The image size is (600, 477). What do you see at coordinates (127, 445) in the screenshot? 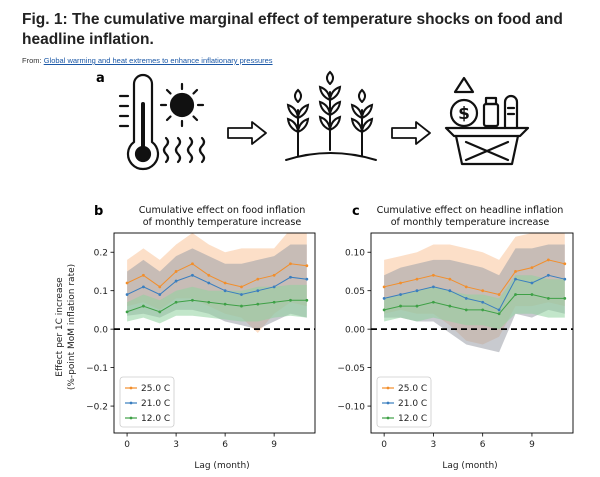
I see `x-tick-label-b-0: 0` at bounding box center [127, 445].